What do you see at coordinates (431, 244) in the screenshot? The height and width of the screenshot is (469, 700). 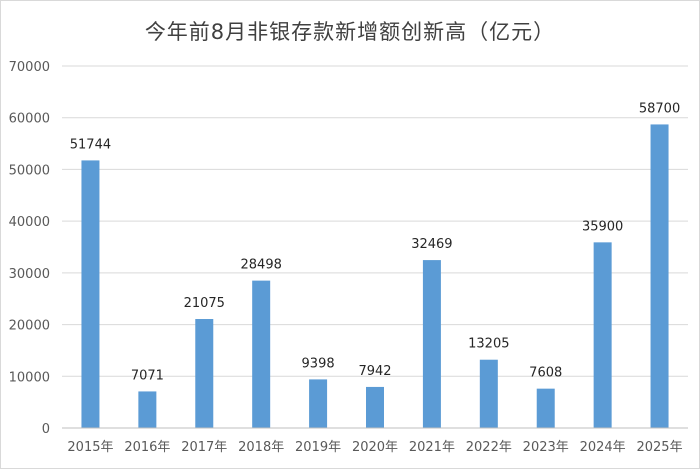 I see `data-label: 32469` at bounding box center [431, 244].